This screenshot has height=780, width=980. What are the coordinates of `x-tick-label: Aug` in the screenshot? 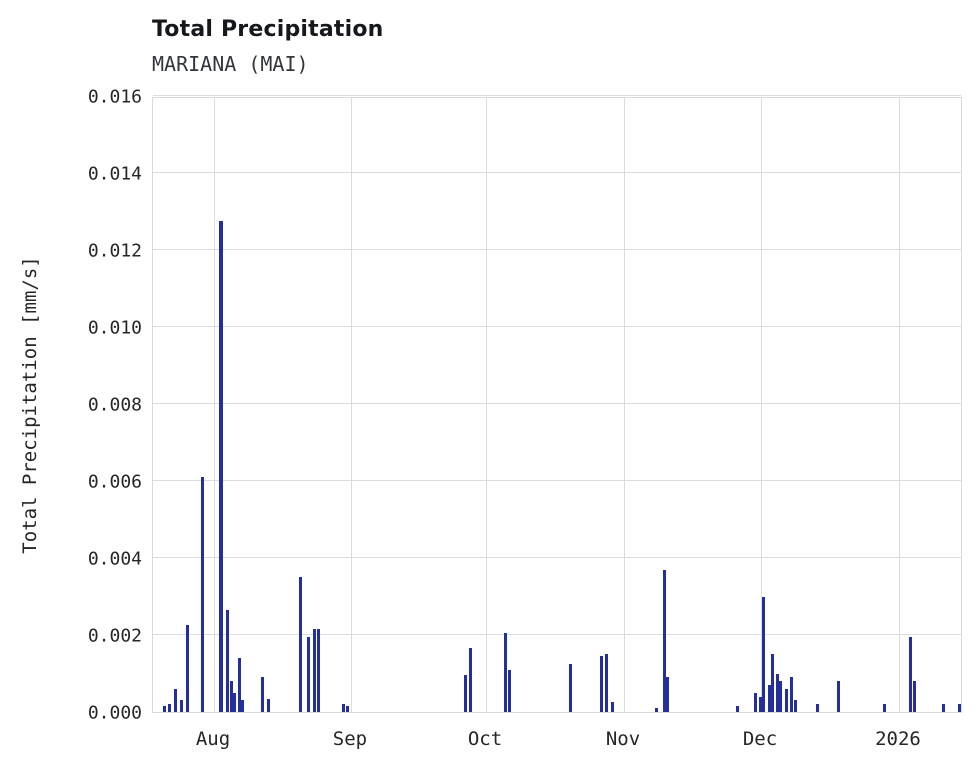 It's located at (213, 739).